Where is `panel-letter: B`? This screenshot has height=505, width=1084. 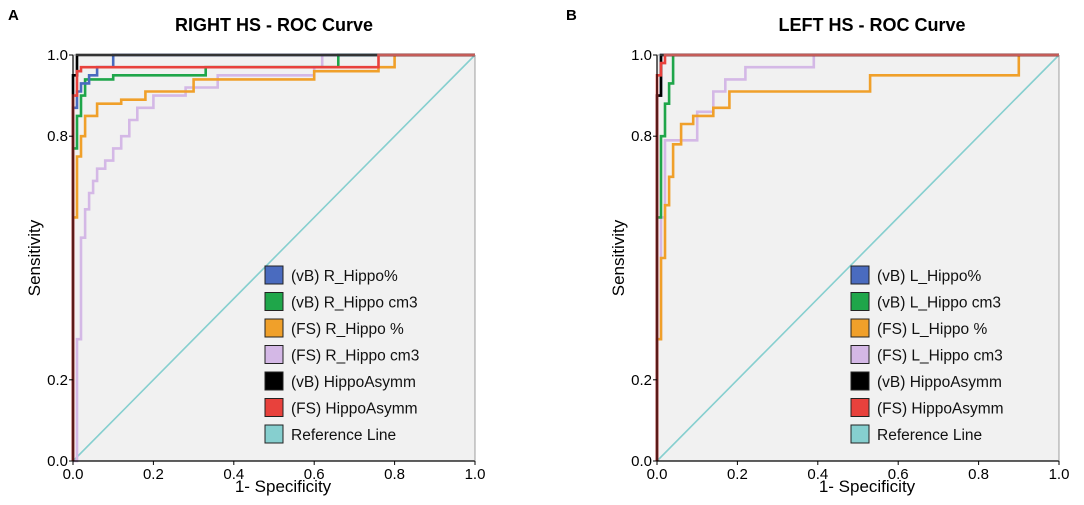 panel-letter: B is located at coordinates (571, 15).